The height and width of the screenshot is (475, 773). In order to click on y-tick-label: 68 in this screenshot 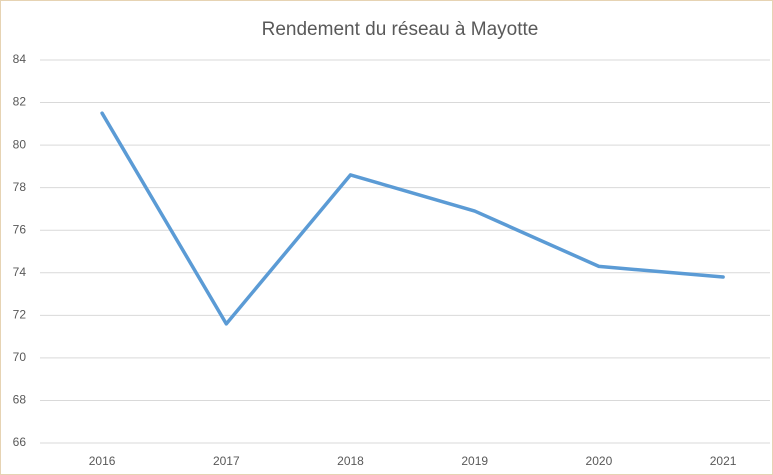, I will do `click(20, 400)`.